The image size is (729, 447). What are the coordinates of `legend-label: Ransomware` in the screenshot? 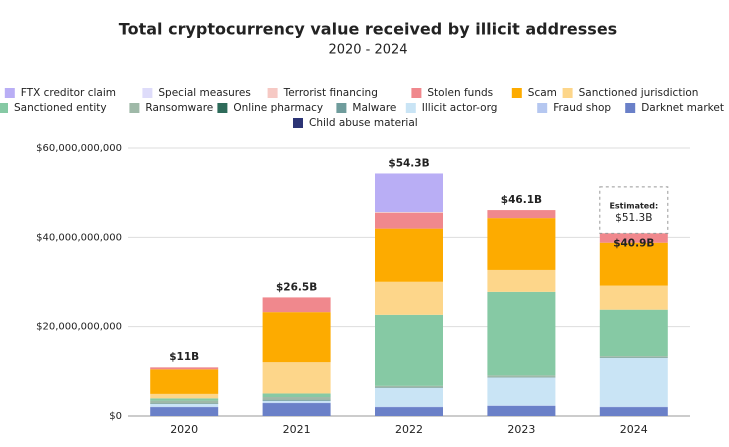 It's located at (179, 108).